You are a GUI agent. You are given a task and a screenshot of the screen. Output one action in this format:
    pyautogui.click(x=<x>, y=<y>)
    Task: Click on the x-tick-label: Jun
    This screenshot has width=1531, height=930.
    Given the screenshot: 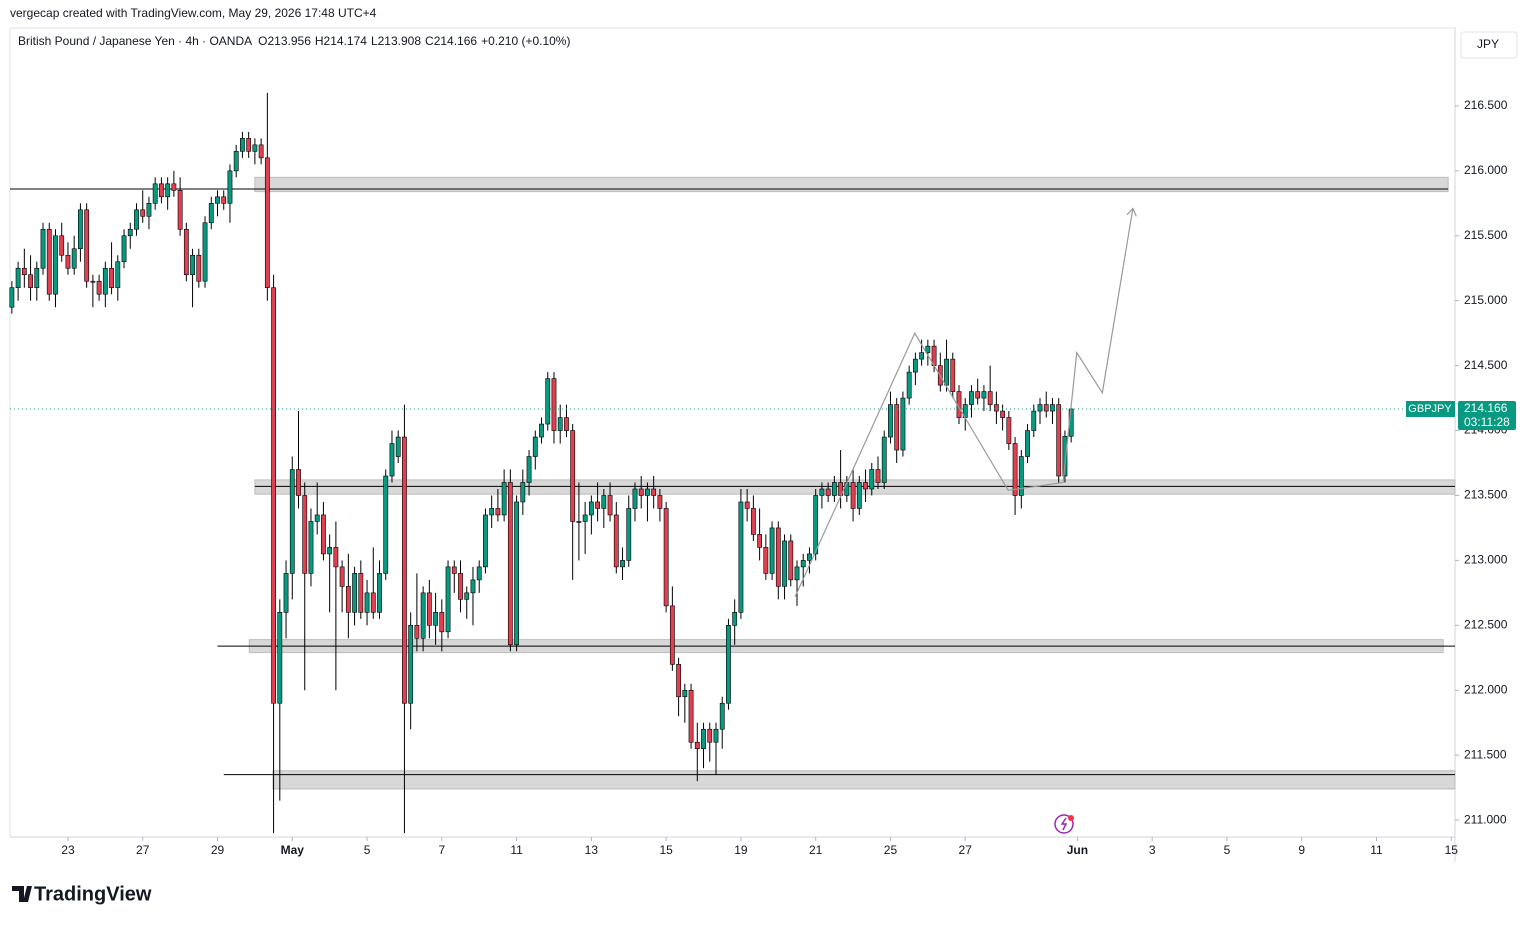 What is the action you would take?
    pyautogui.click(x=1077, y=850)
    